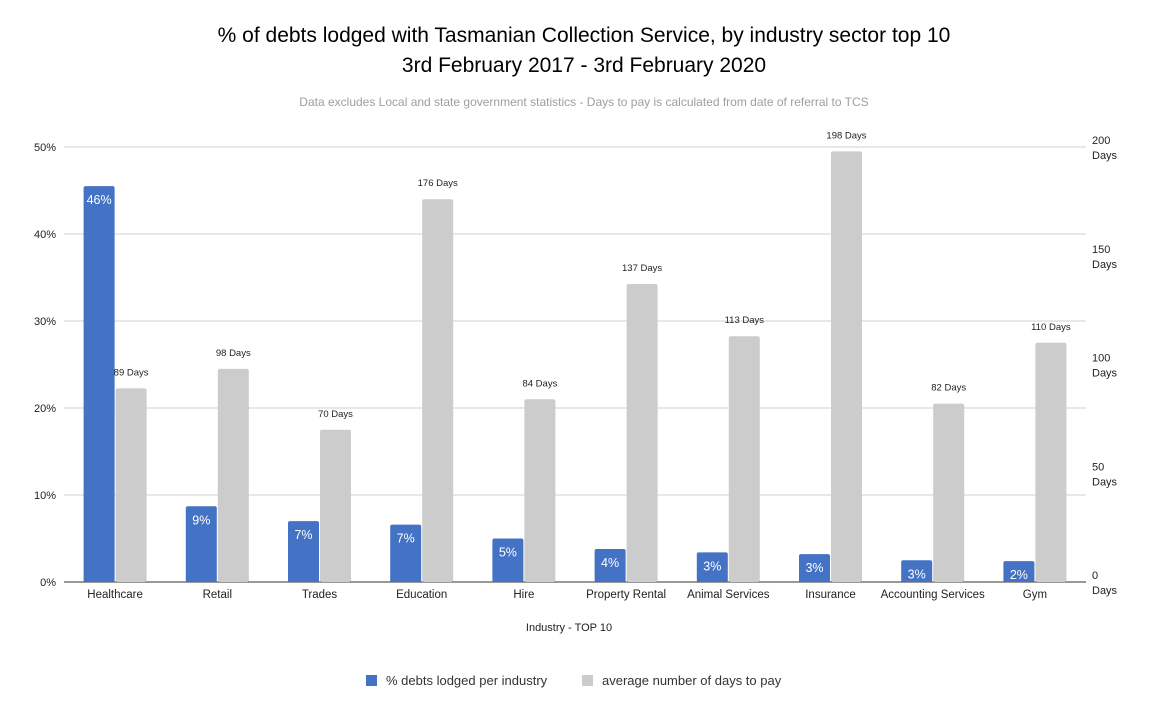  What do you see at coordinates (201, 520) in the screenshot?
I see `data-label-pct: 9%` at bounding box center [201, 520].